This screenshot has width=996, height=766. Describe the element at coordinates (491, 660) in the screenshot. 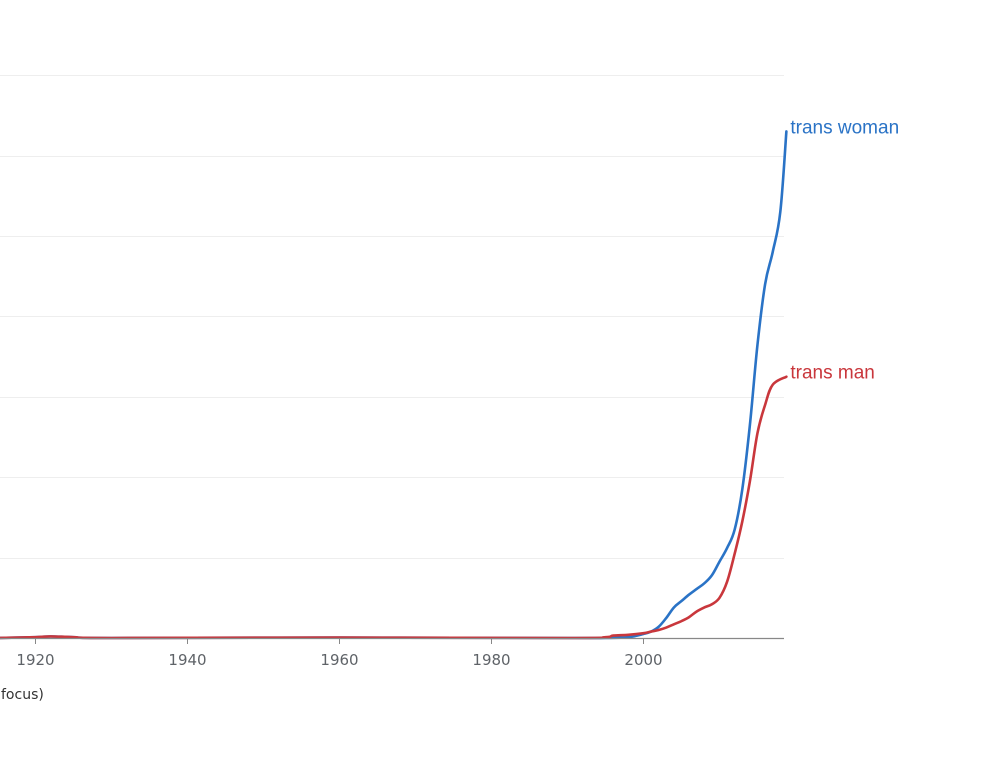

I see `x-tick-label: 1980` at that location.